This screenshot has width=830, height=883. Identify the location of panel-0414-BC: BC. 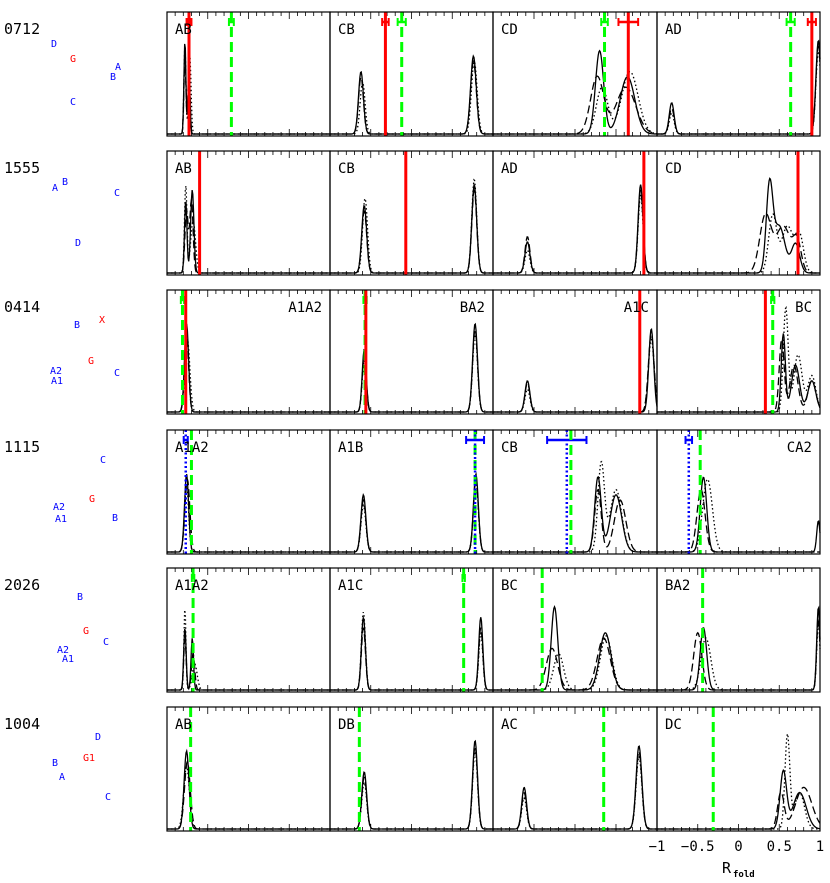
(738, 352).